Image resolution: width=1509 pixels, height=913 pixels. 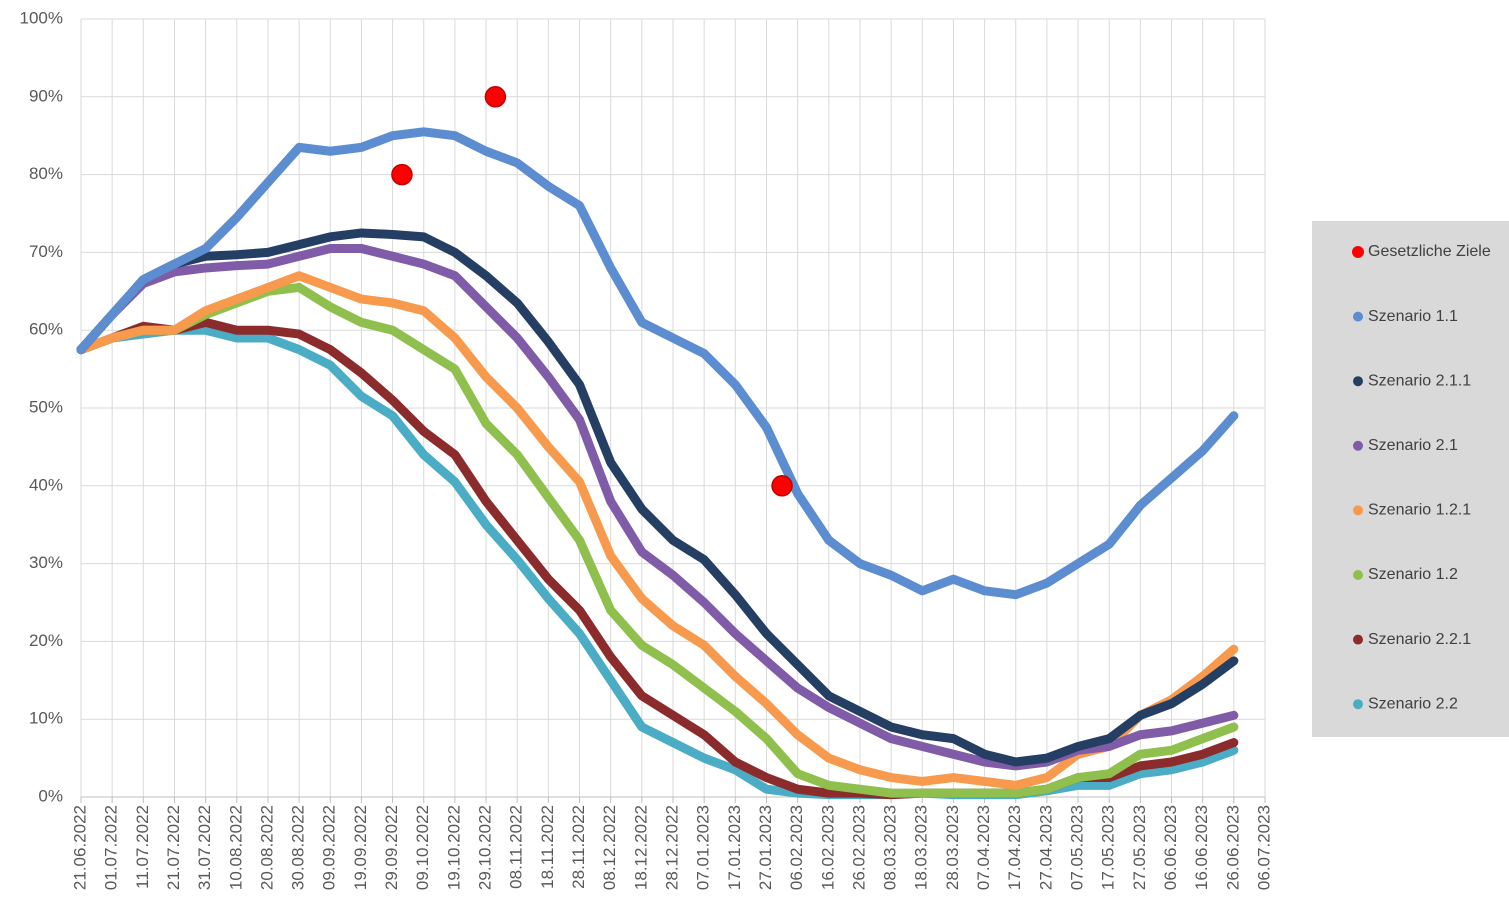 What do you see at coordinates (1419, 639) in the screenshot?
I see `legend-label: Szenario 2.2.1` at bounding box center [1419, 639].